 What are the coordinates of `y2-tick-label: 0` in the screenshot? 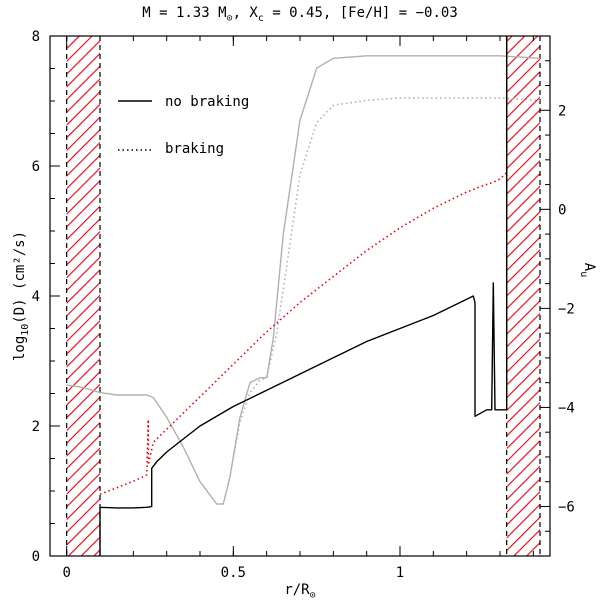 It's located at (562, 210).